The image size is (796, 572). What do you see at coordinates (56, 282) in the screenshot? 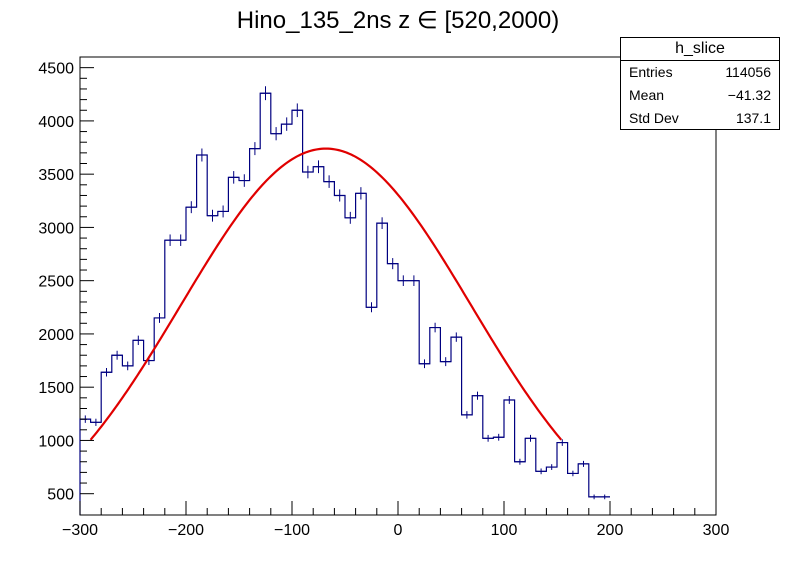
I see `y-tick-label: 2500` at bounding box center [56, 282].